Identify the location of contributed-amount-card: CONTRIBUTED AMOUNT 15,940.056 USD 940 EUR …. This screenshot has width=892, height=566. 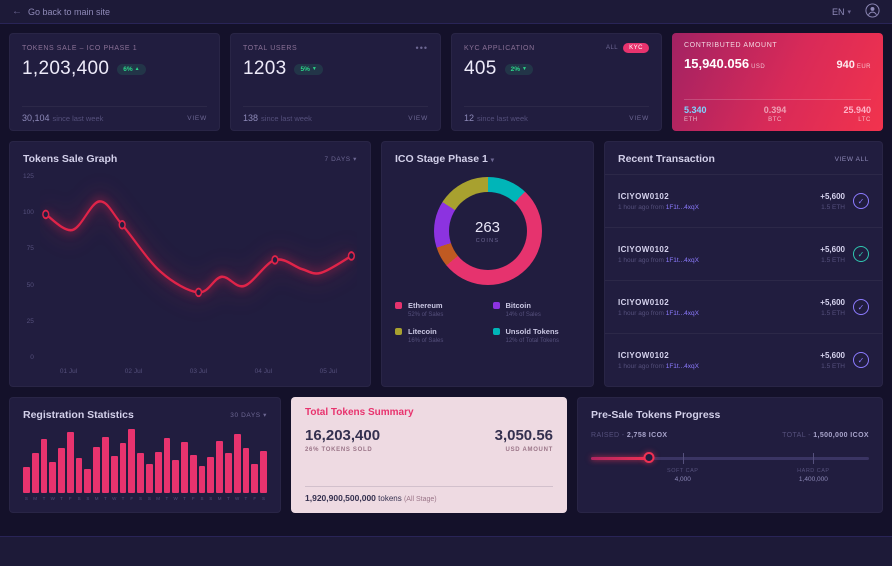
(777, 82).